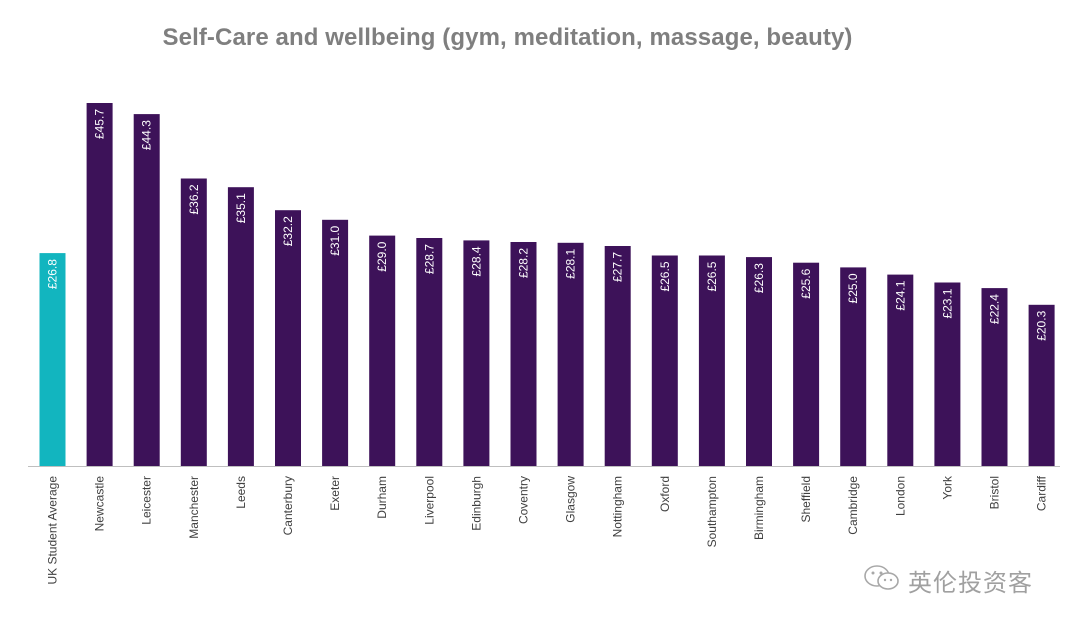  I want to click on data-label: £28.1, so click(571, 263).